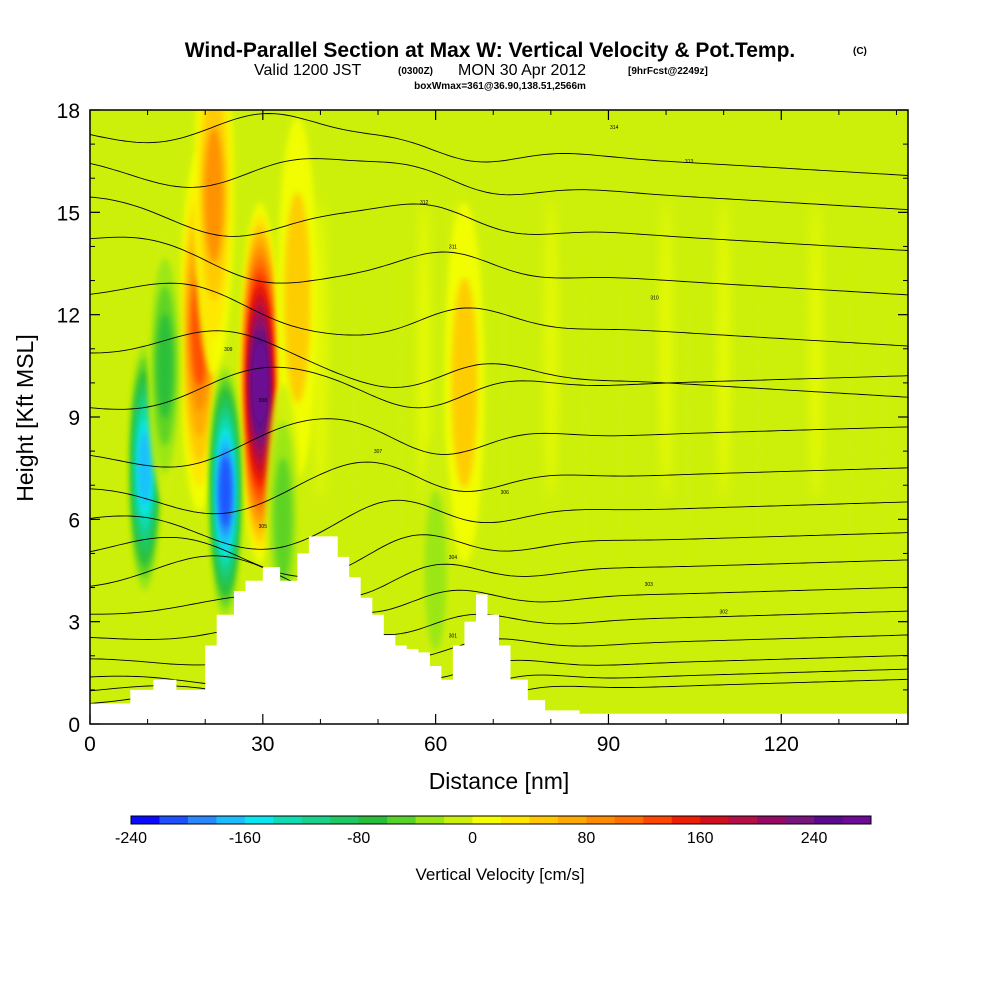  What do you see at coordinates (654, 299) in the screenshot?
I see `theta-contour-label: 310` at bounding box center [654, 299].